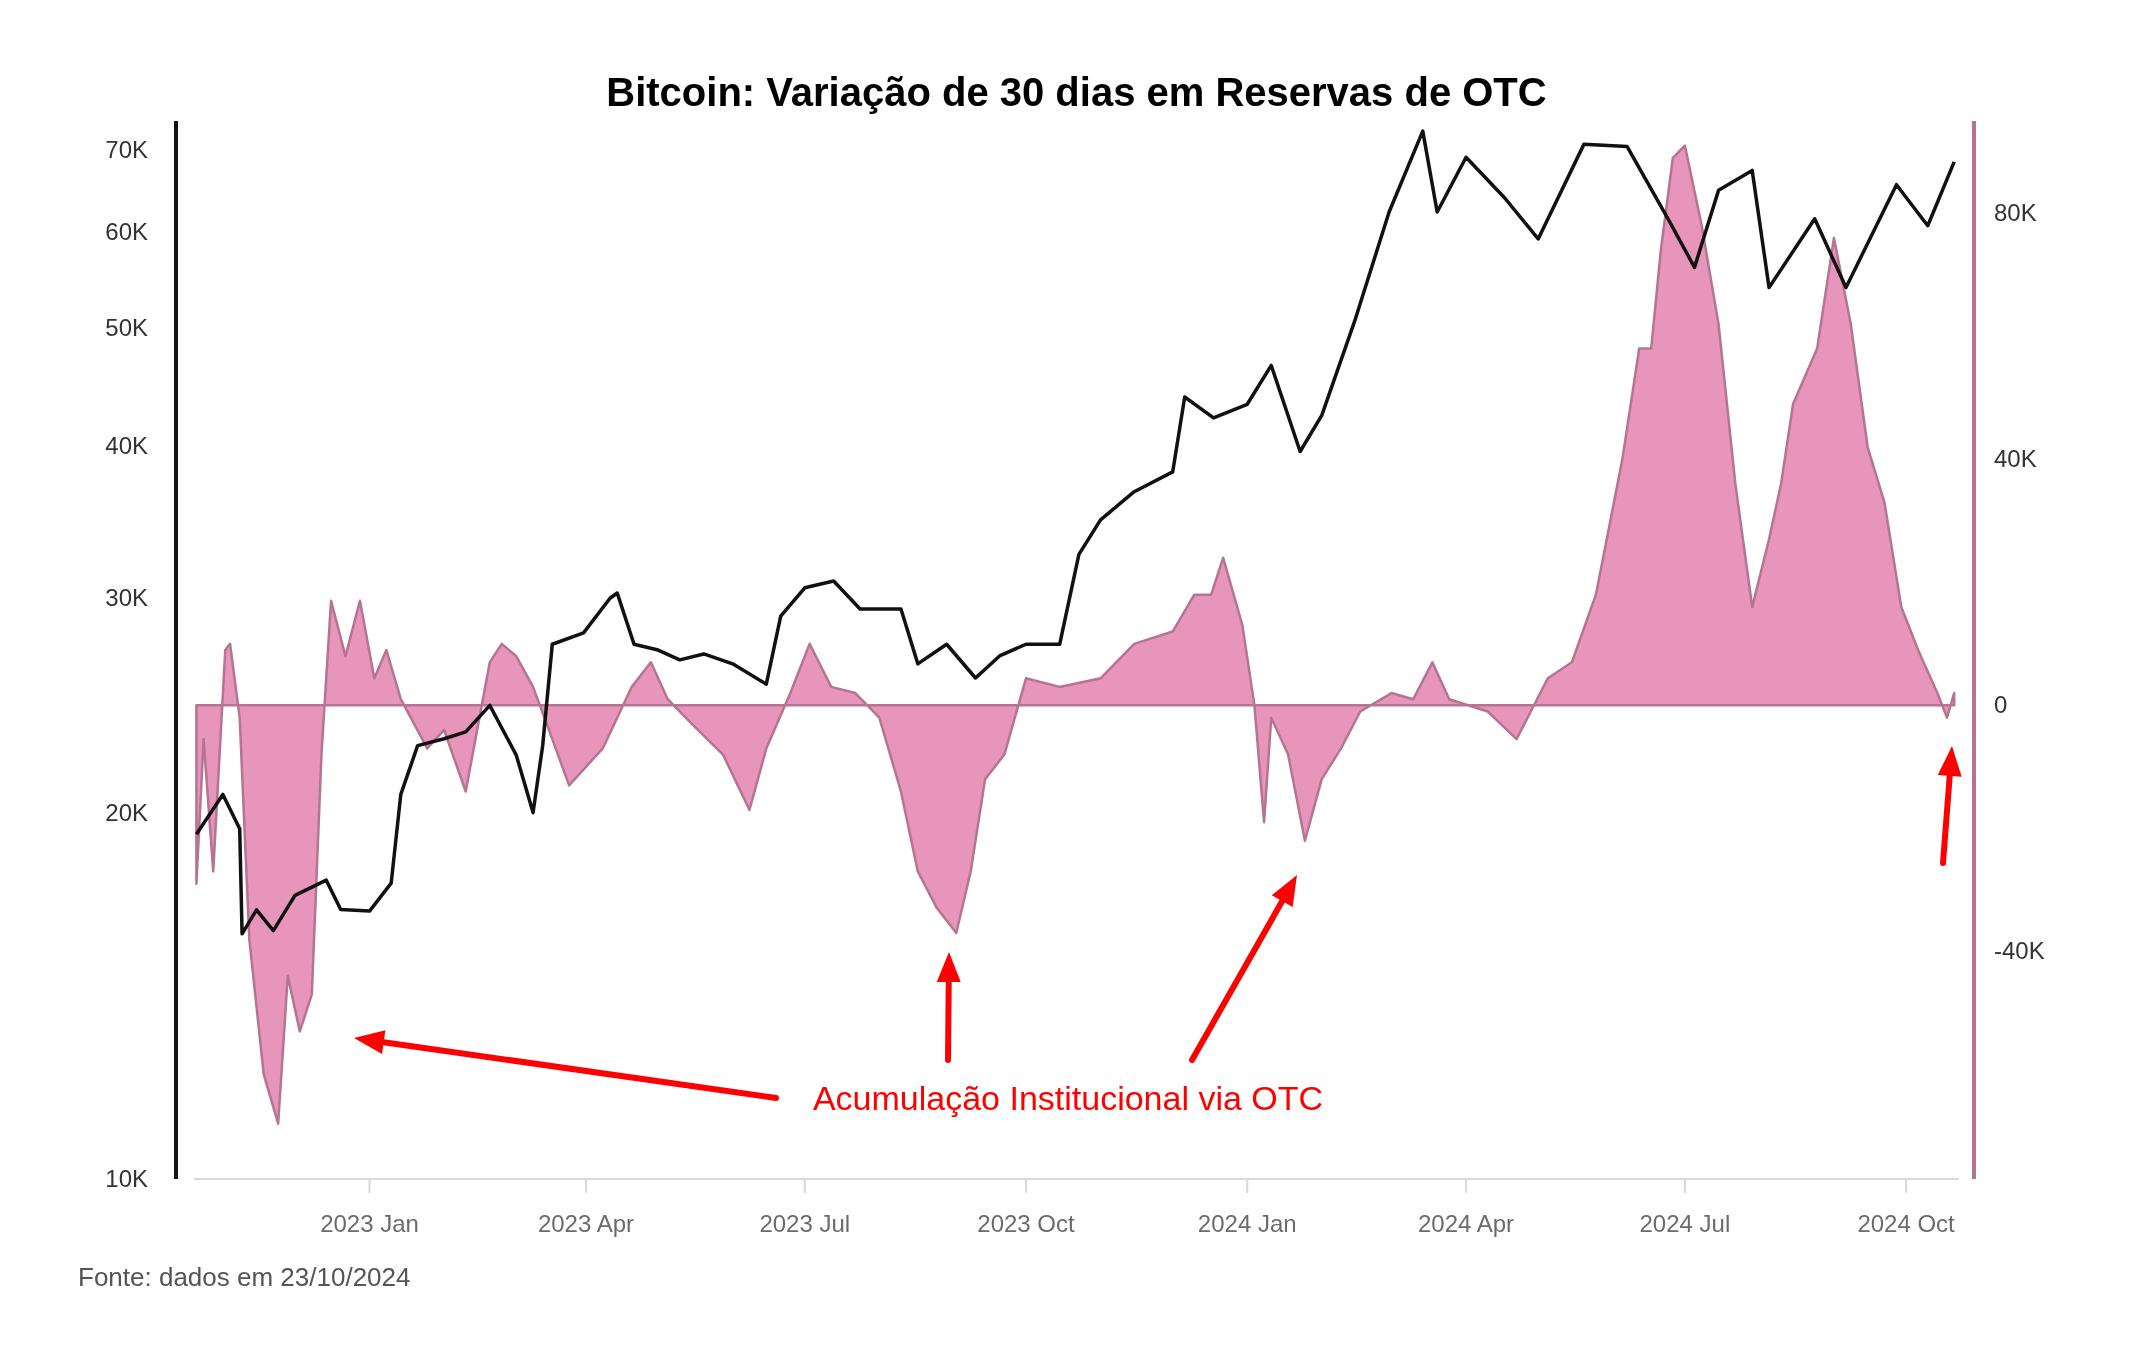 The width and height of the screenshot is (2144, 1350). I want to click on x-tick-label: 2023 Jan, so click(369, 1223).